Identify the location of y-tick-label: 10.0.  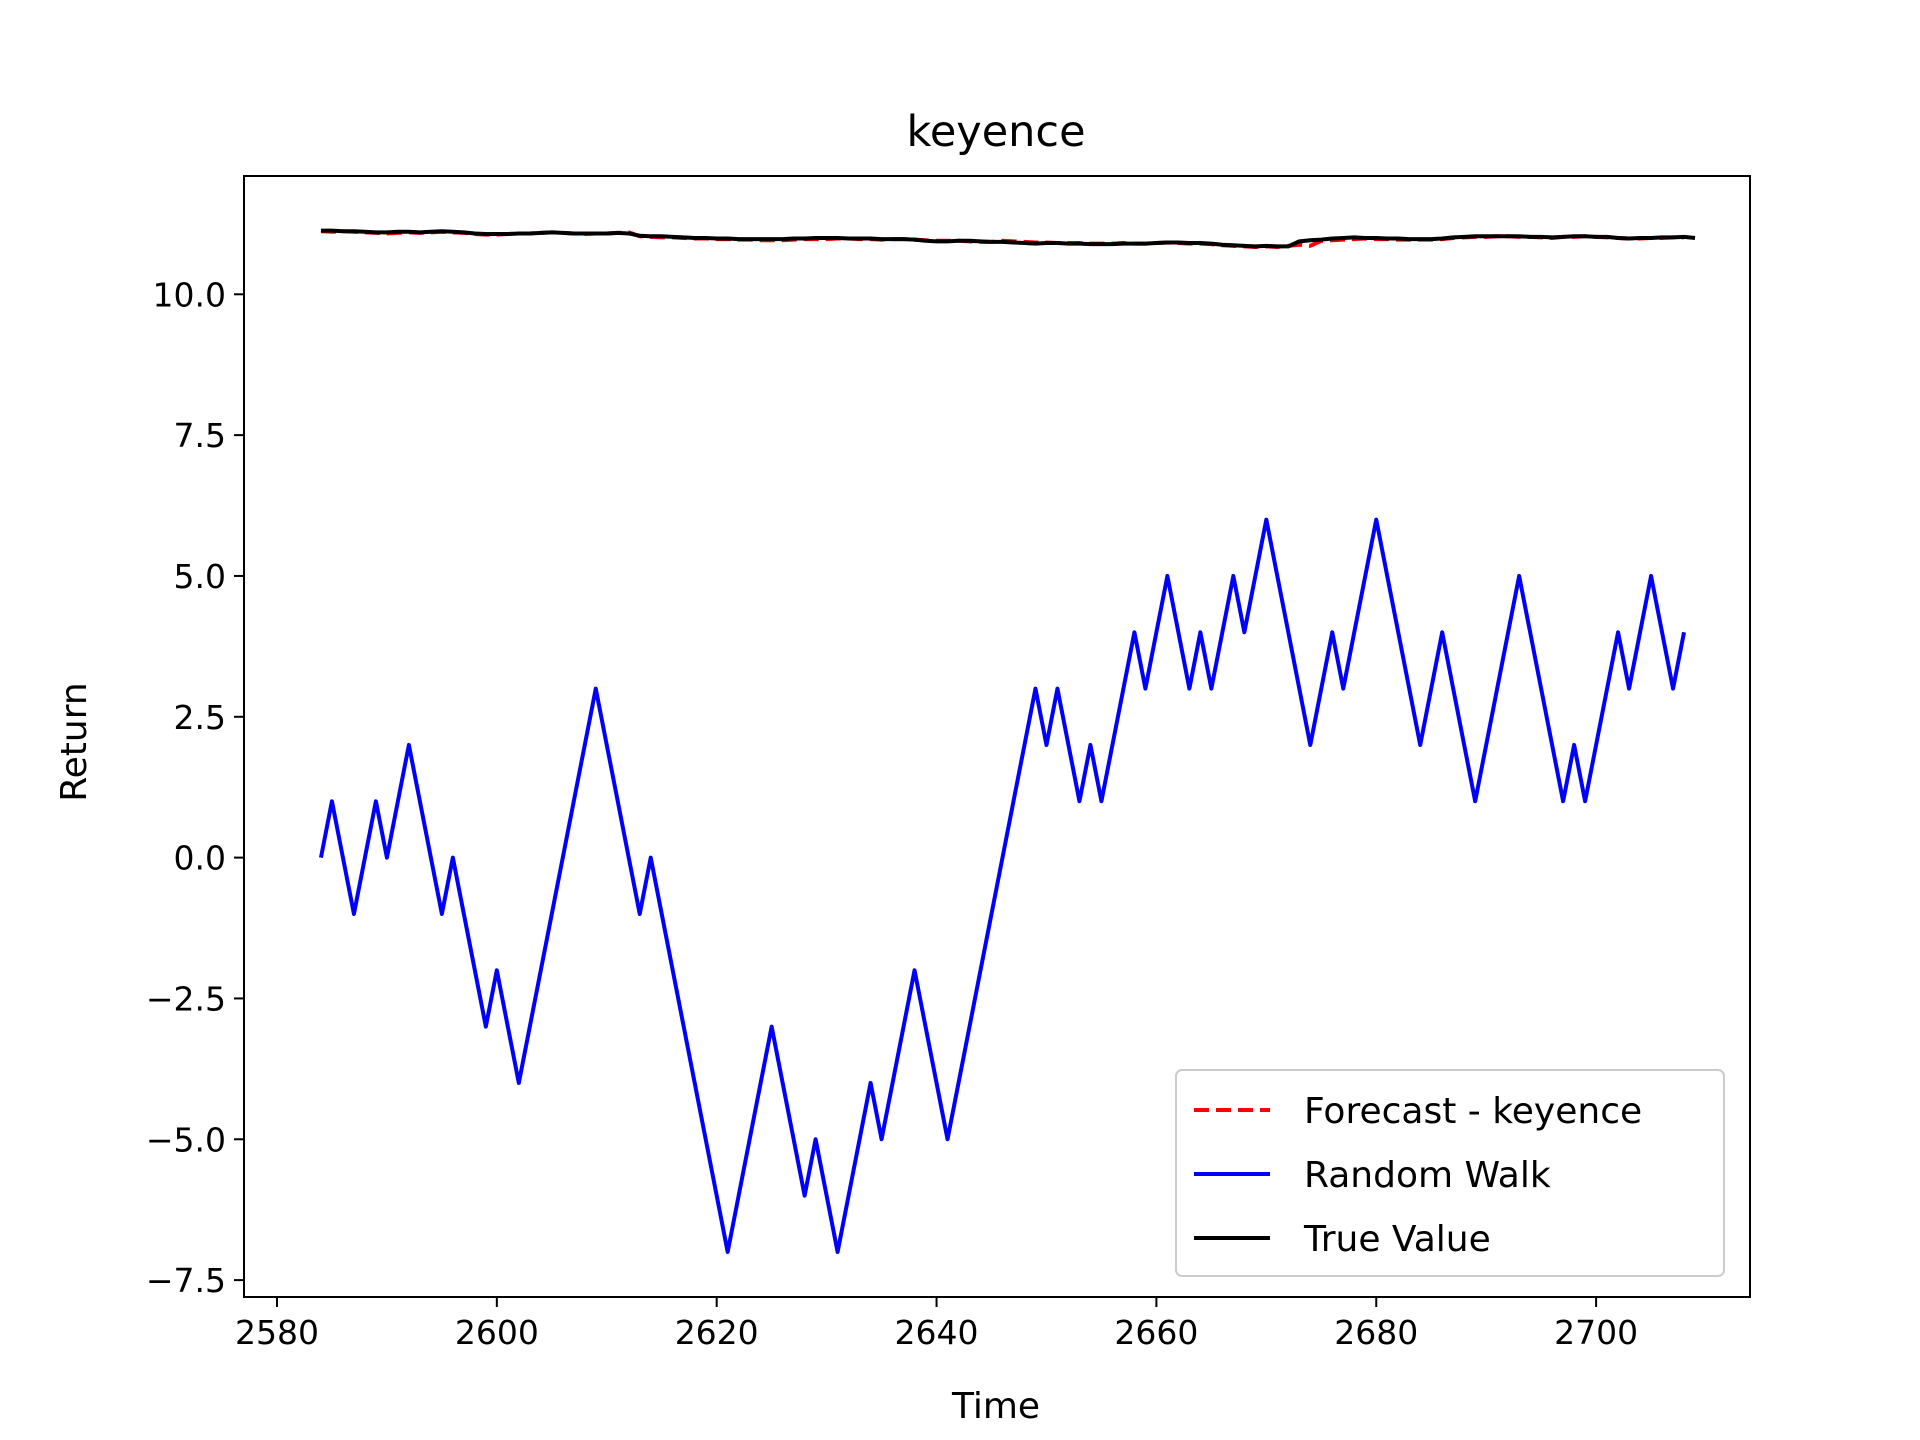
(189, 294).